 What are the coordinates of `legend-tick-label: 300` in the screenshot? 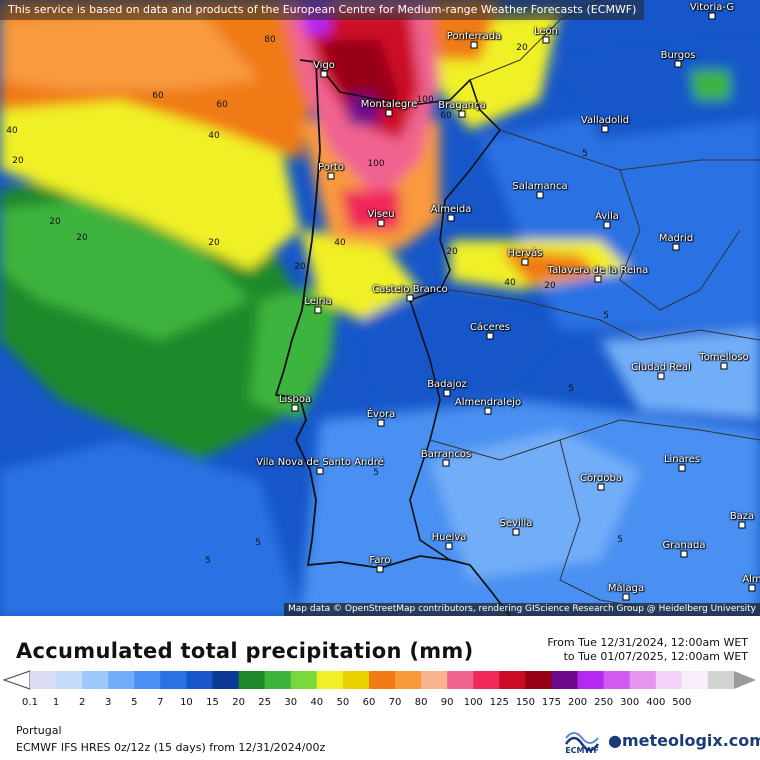 It's located at (630, 702).